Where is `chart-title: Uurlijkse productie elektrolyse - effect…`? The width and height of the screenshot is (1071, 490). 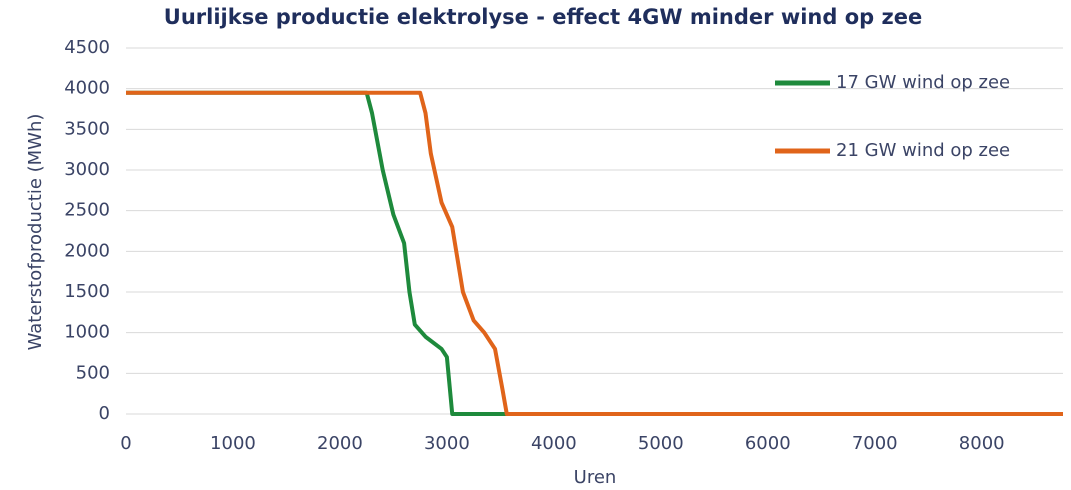
chart-title: Uurlijkse productie elektrolyse - effect… is located at coordinates (543, 17).